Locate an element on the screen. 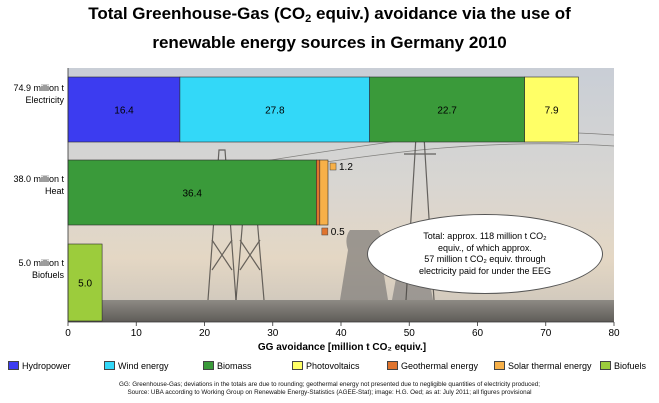  bar-biofuels-biofuels is located at coordinates (85, 282).